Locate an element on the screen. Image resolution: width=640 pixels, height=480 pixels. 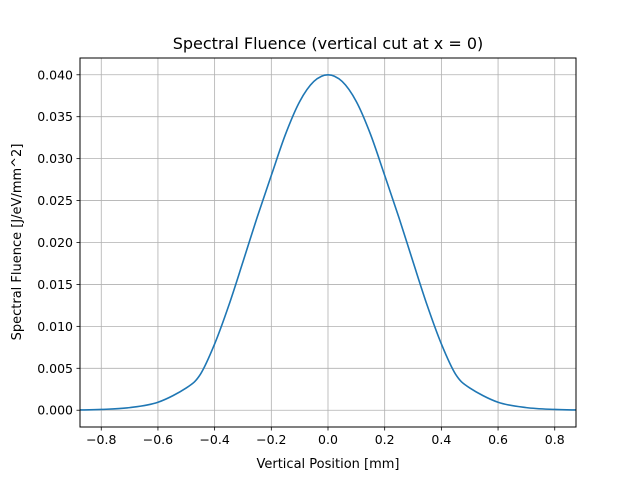
x-tick-label: 0.0 is located at coordinates (328, 439).